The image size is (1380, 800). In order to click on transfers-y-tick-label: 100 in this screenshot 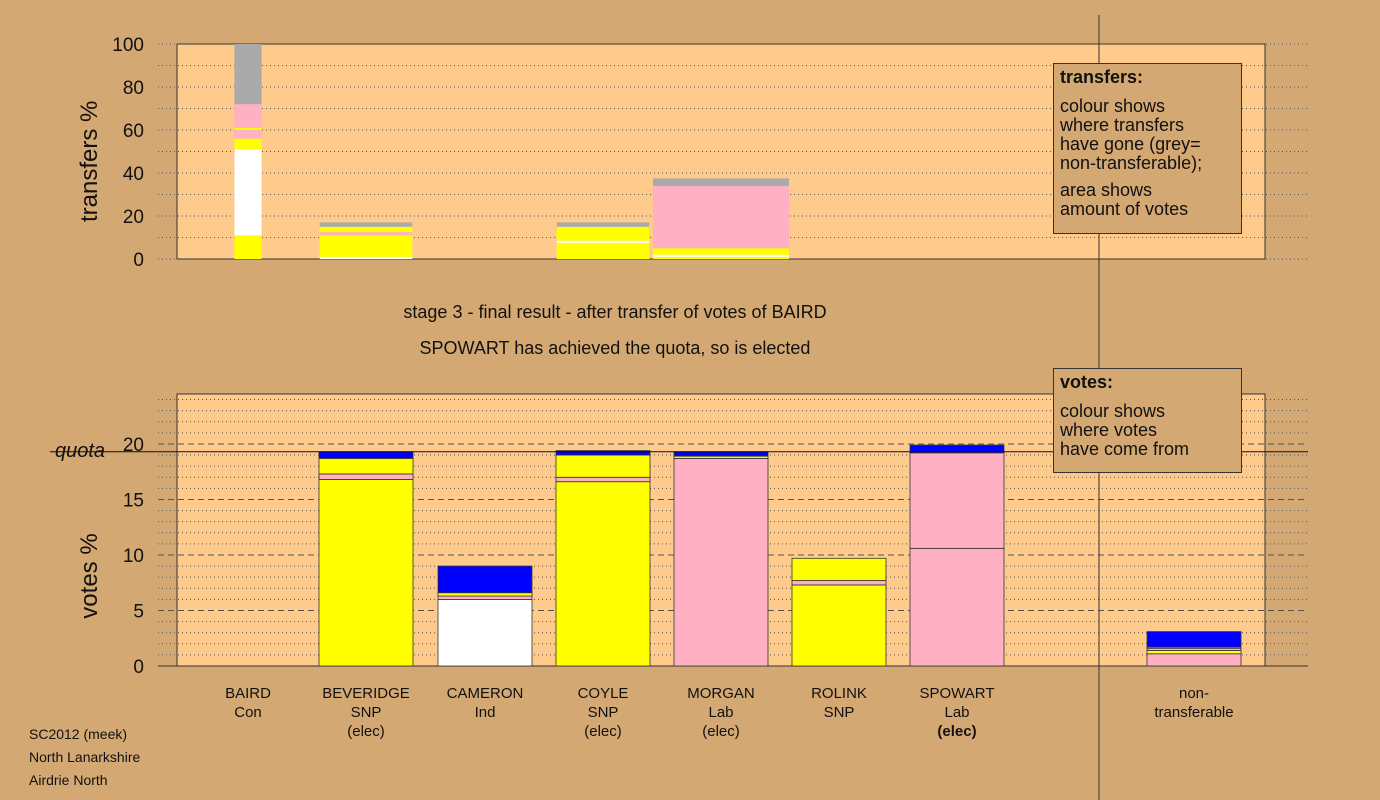, I will do `click(128, 45)`.